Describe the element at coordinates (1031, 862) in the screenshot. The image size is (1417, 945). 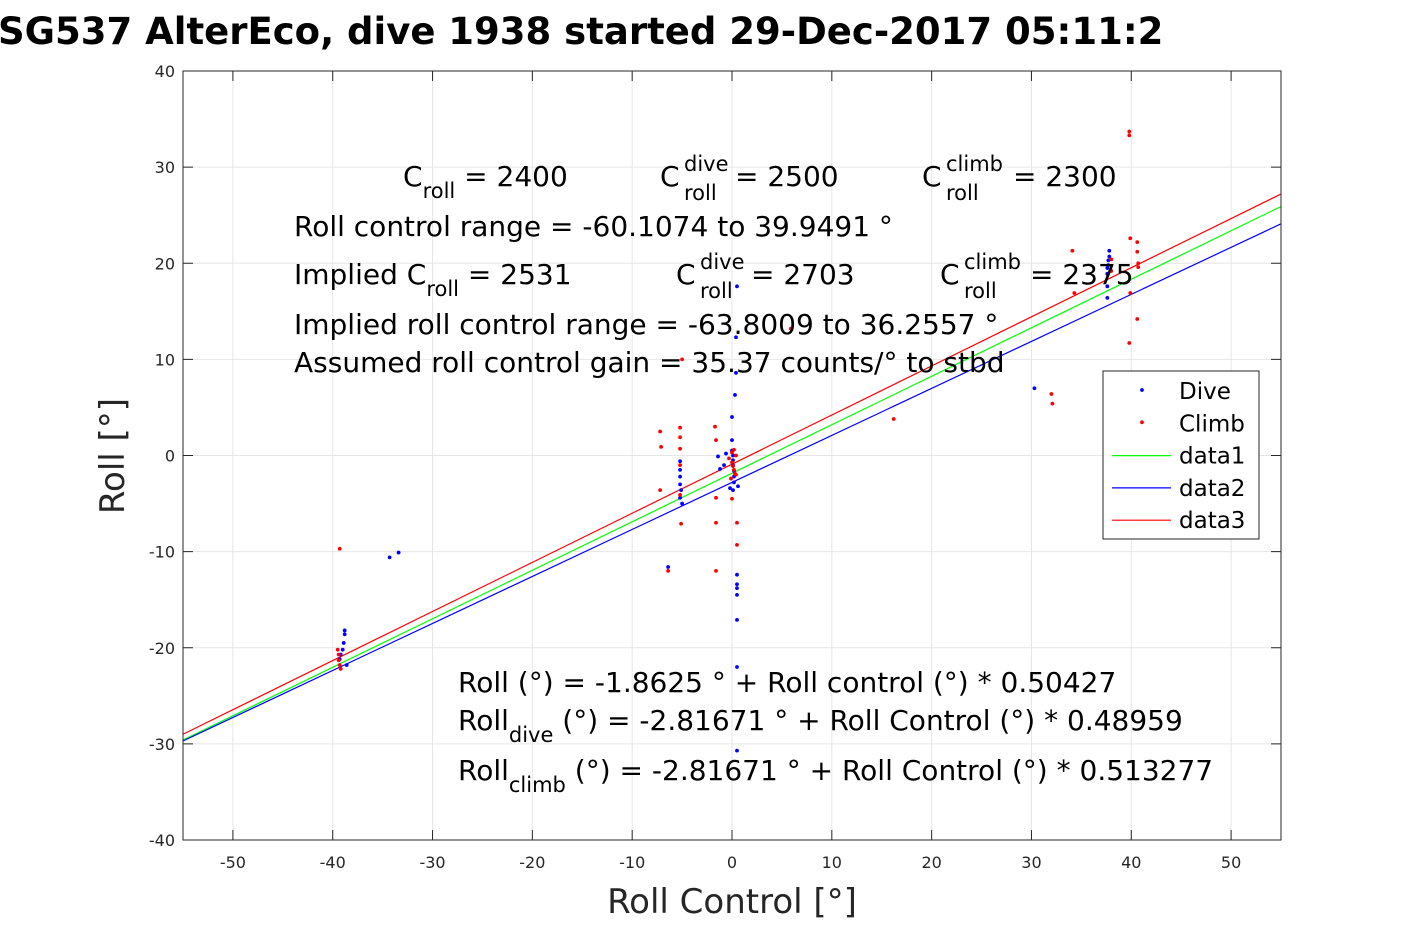
I see `x-tick-label: 30` at that location.